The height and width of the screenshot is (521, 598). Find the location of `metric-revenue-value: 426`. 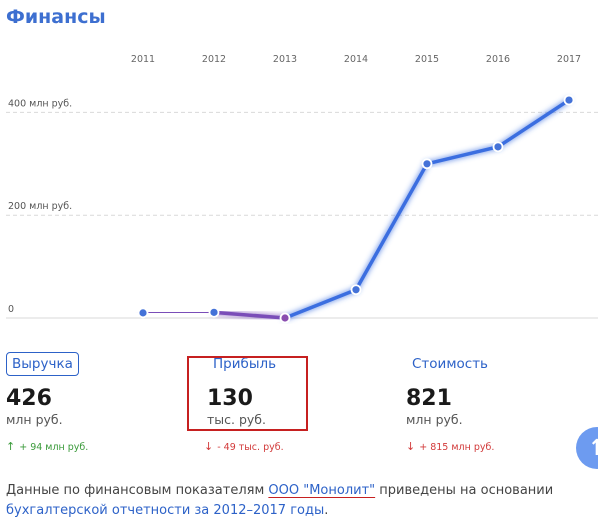

metric-revenue-value: 426 is located at coordinates (29, 398).